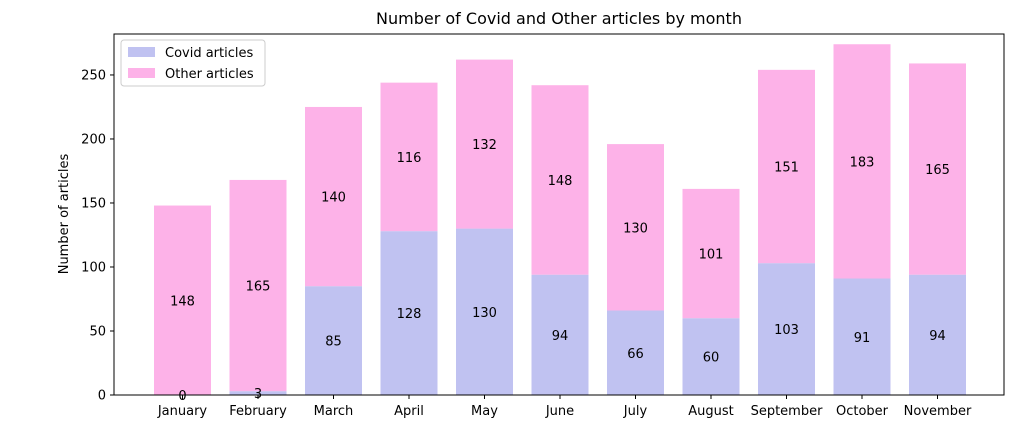  What do you see at coordinates (93, 75) in the screenshot?
I see `y-tick-label: 250` at bounding box center [93, 75].